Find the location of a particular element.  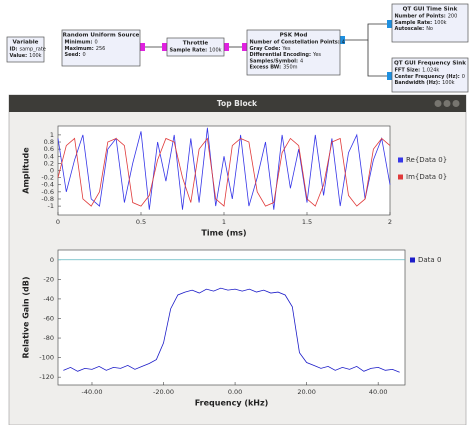

param-key: Maximum: is located at coordinates (79, 48).